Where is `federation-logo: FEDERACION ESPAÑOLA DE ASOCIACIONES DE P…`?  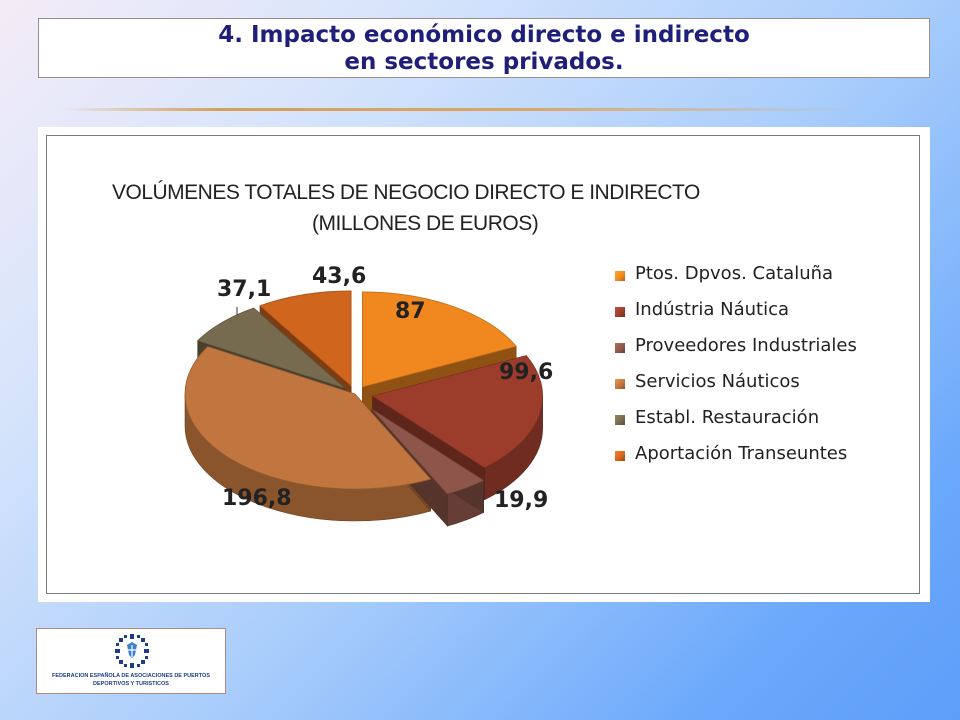 federation-logo: FEDERACION ESPAÑOLA DE ASOCIACIONES DE P… is located at coordinates (131, 661).